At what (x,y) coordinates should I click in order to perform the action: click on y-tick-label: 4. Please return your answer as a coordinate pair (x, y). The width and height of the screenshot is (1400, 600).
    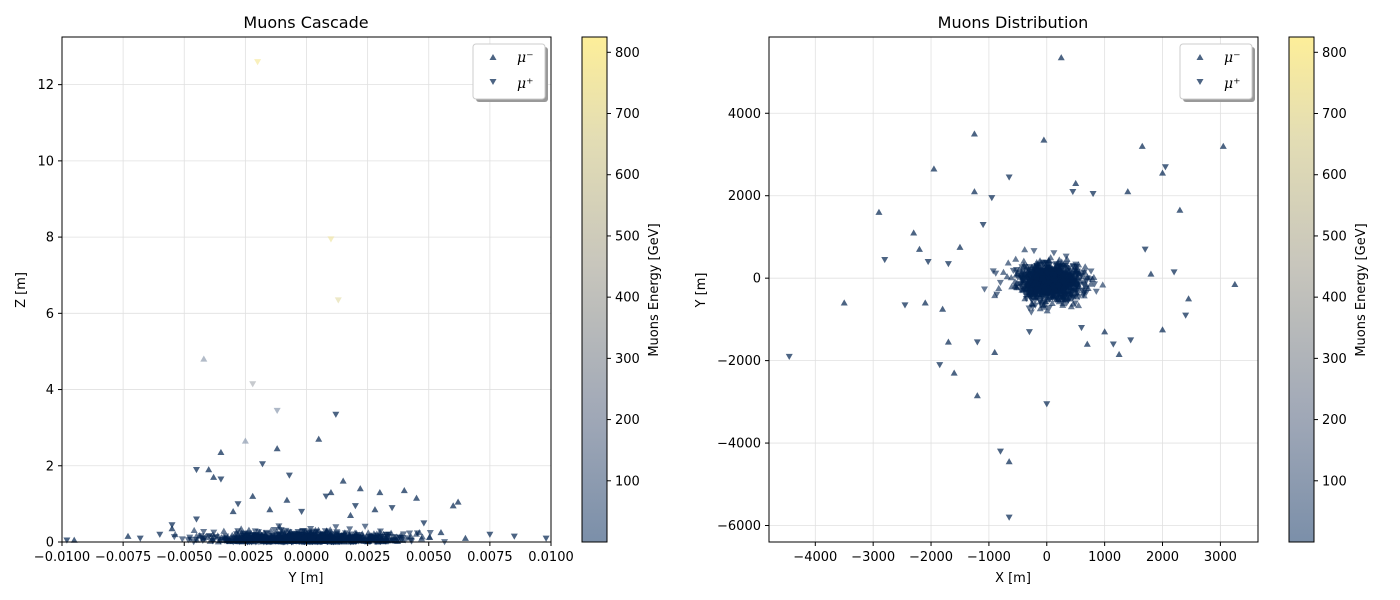
    Looking at the image, I should click on (50, 390).